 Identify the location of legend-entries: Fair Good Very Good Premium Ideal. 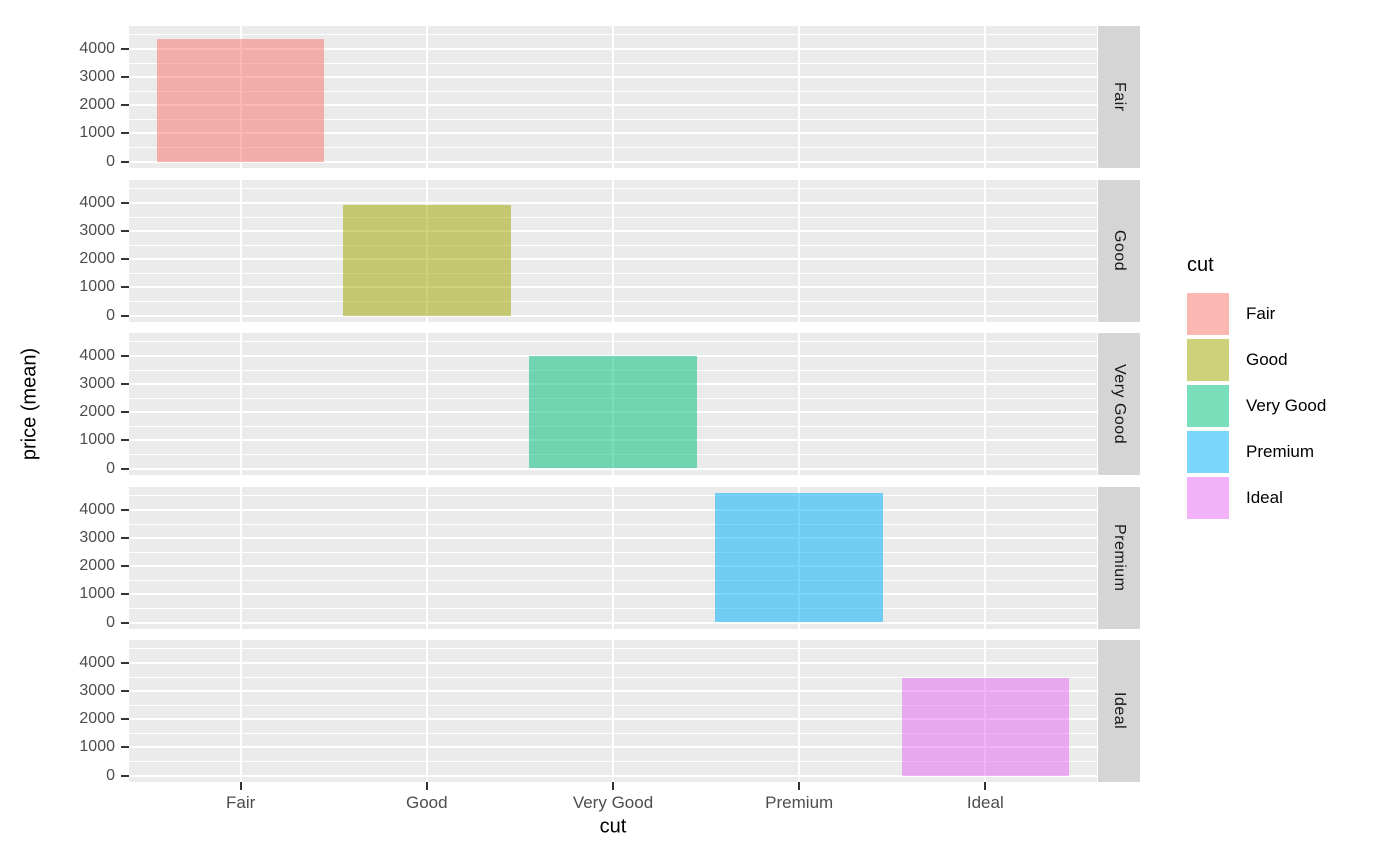
(1256, 406).